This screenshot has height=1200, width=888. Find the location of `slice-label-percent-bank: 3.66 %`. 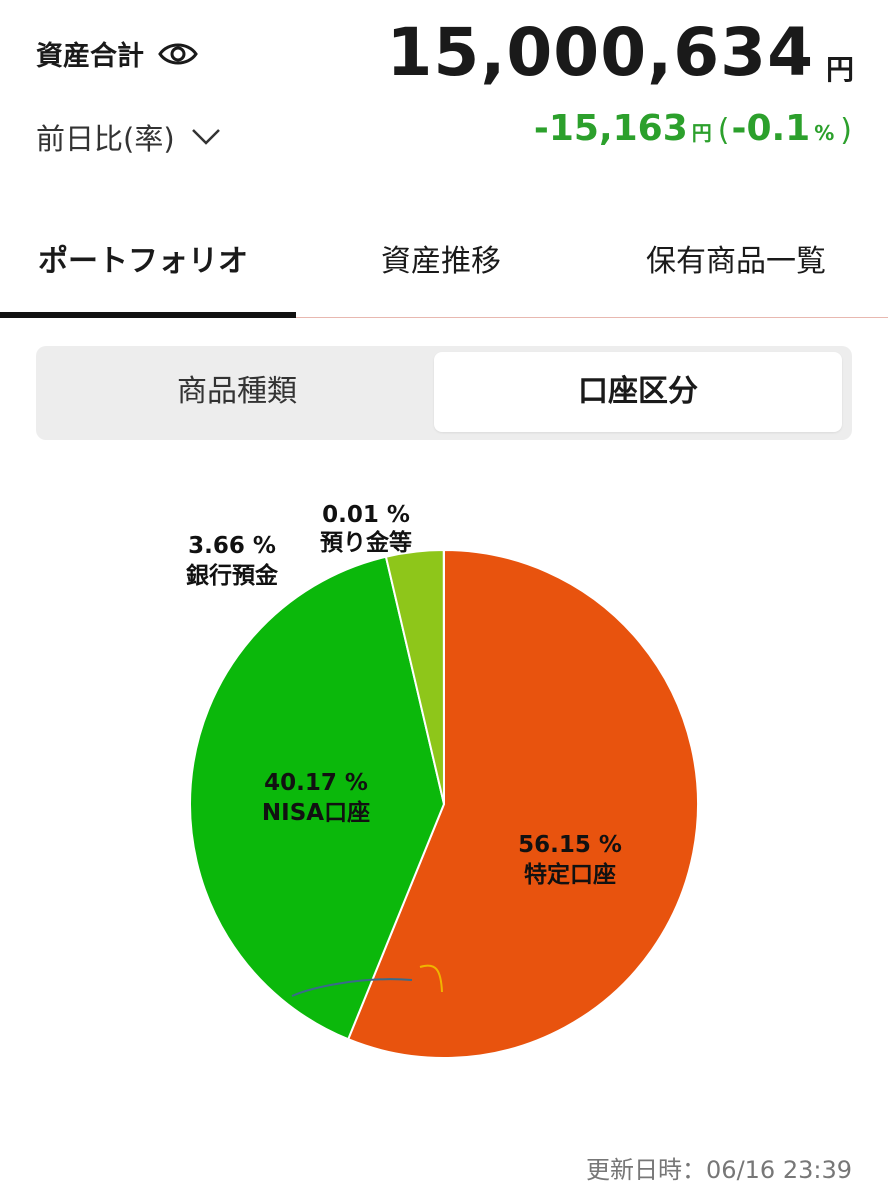

slice-label-percent-bank: 3.66 % is located at coordinates (232, 546).